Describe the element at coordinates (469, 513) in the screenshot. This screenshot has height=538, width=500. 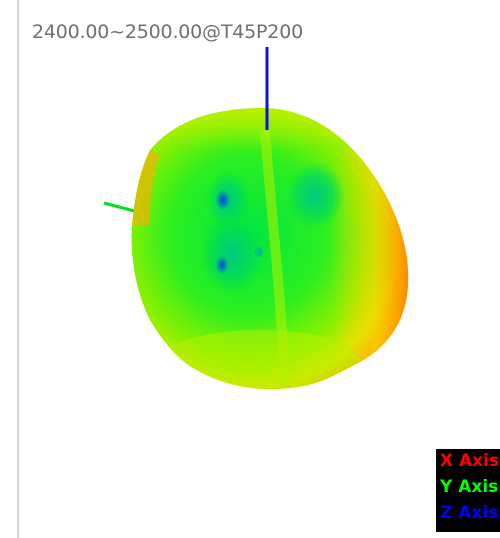
I see `legend-z-axis: Z Axis` at that location.